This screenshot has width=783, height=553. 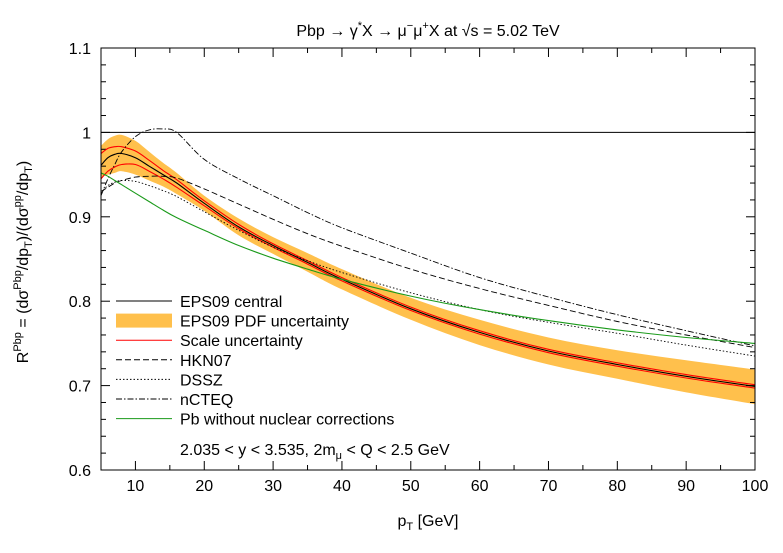 I want to click on title-part: X at √s = 5.02 TeV, so click(x=494, y=31).